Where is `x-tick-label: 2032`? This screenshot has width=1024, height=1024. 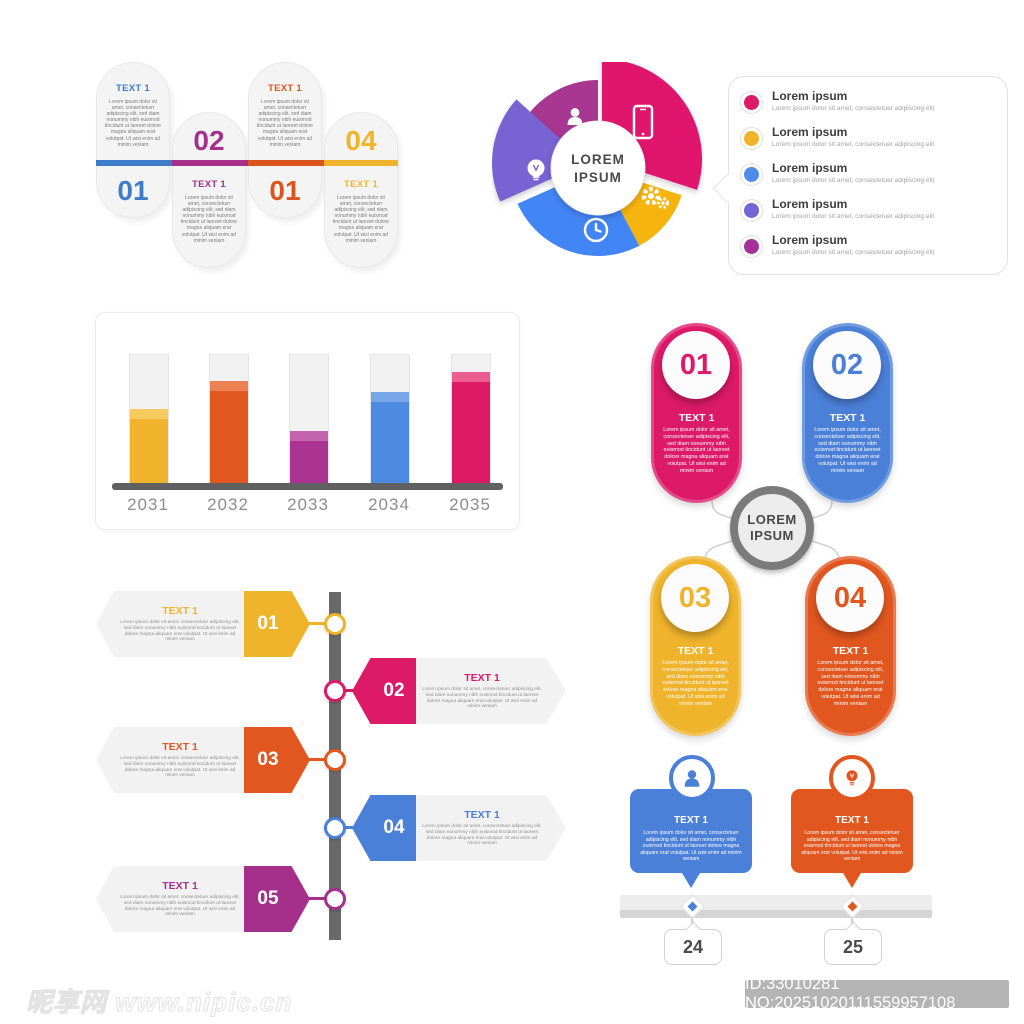
x-tick-label: 2032 is located at coordinates (228, 504).